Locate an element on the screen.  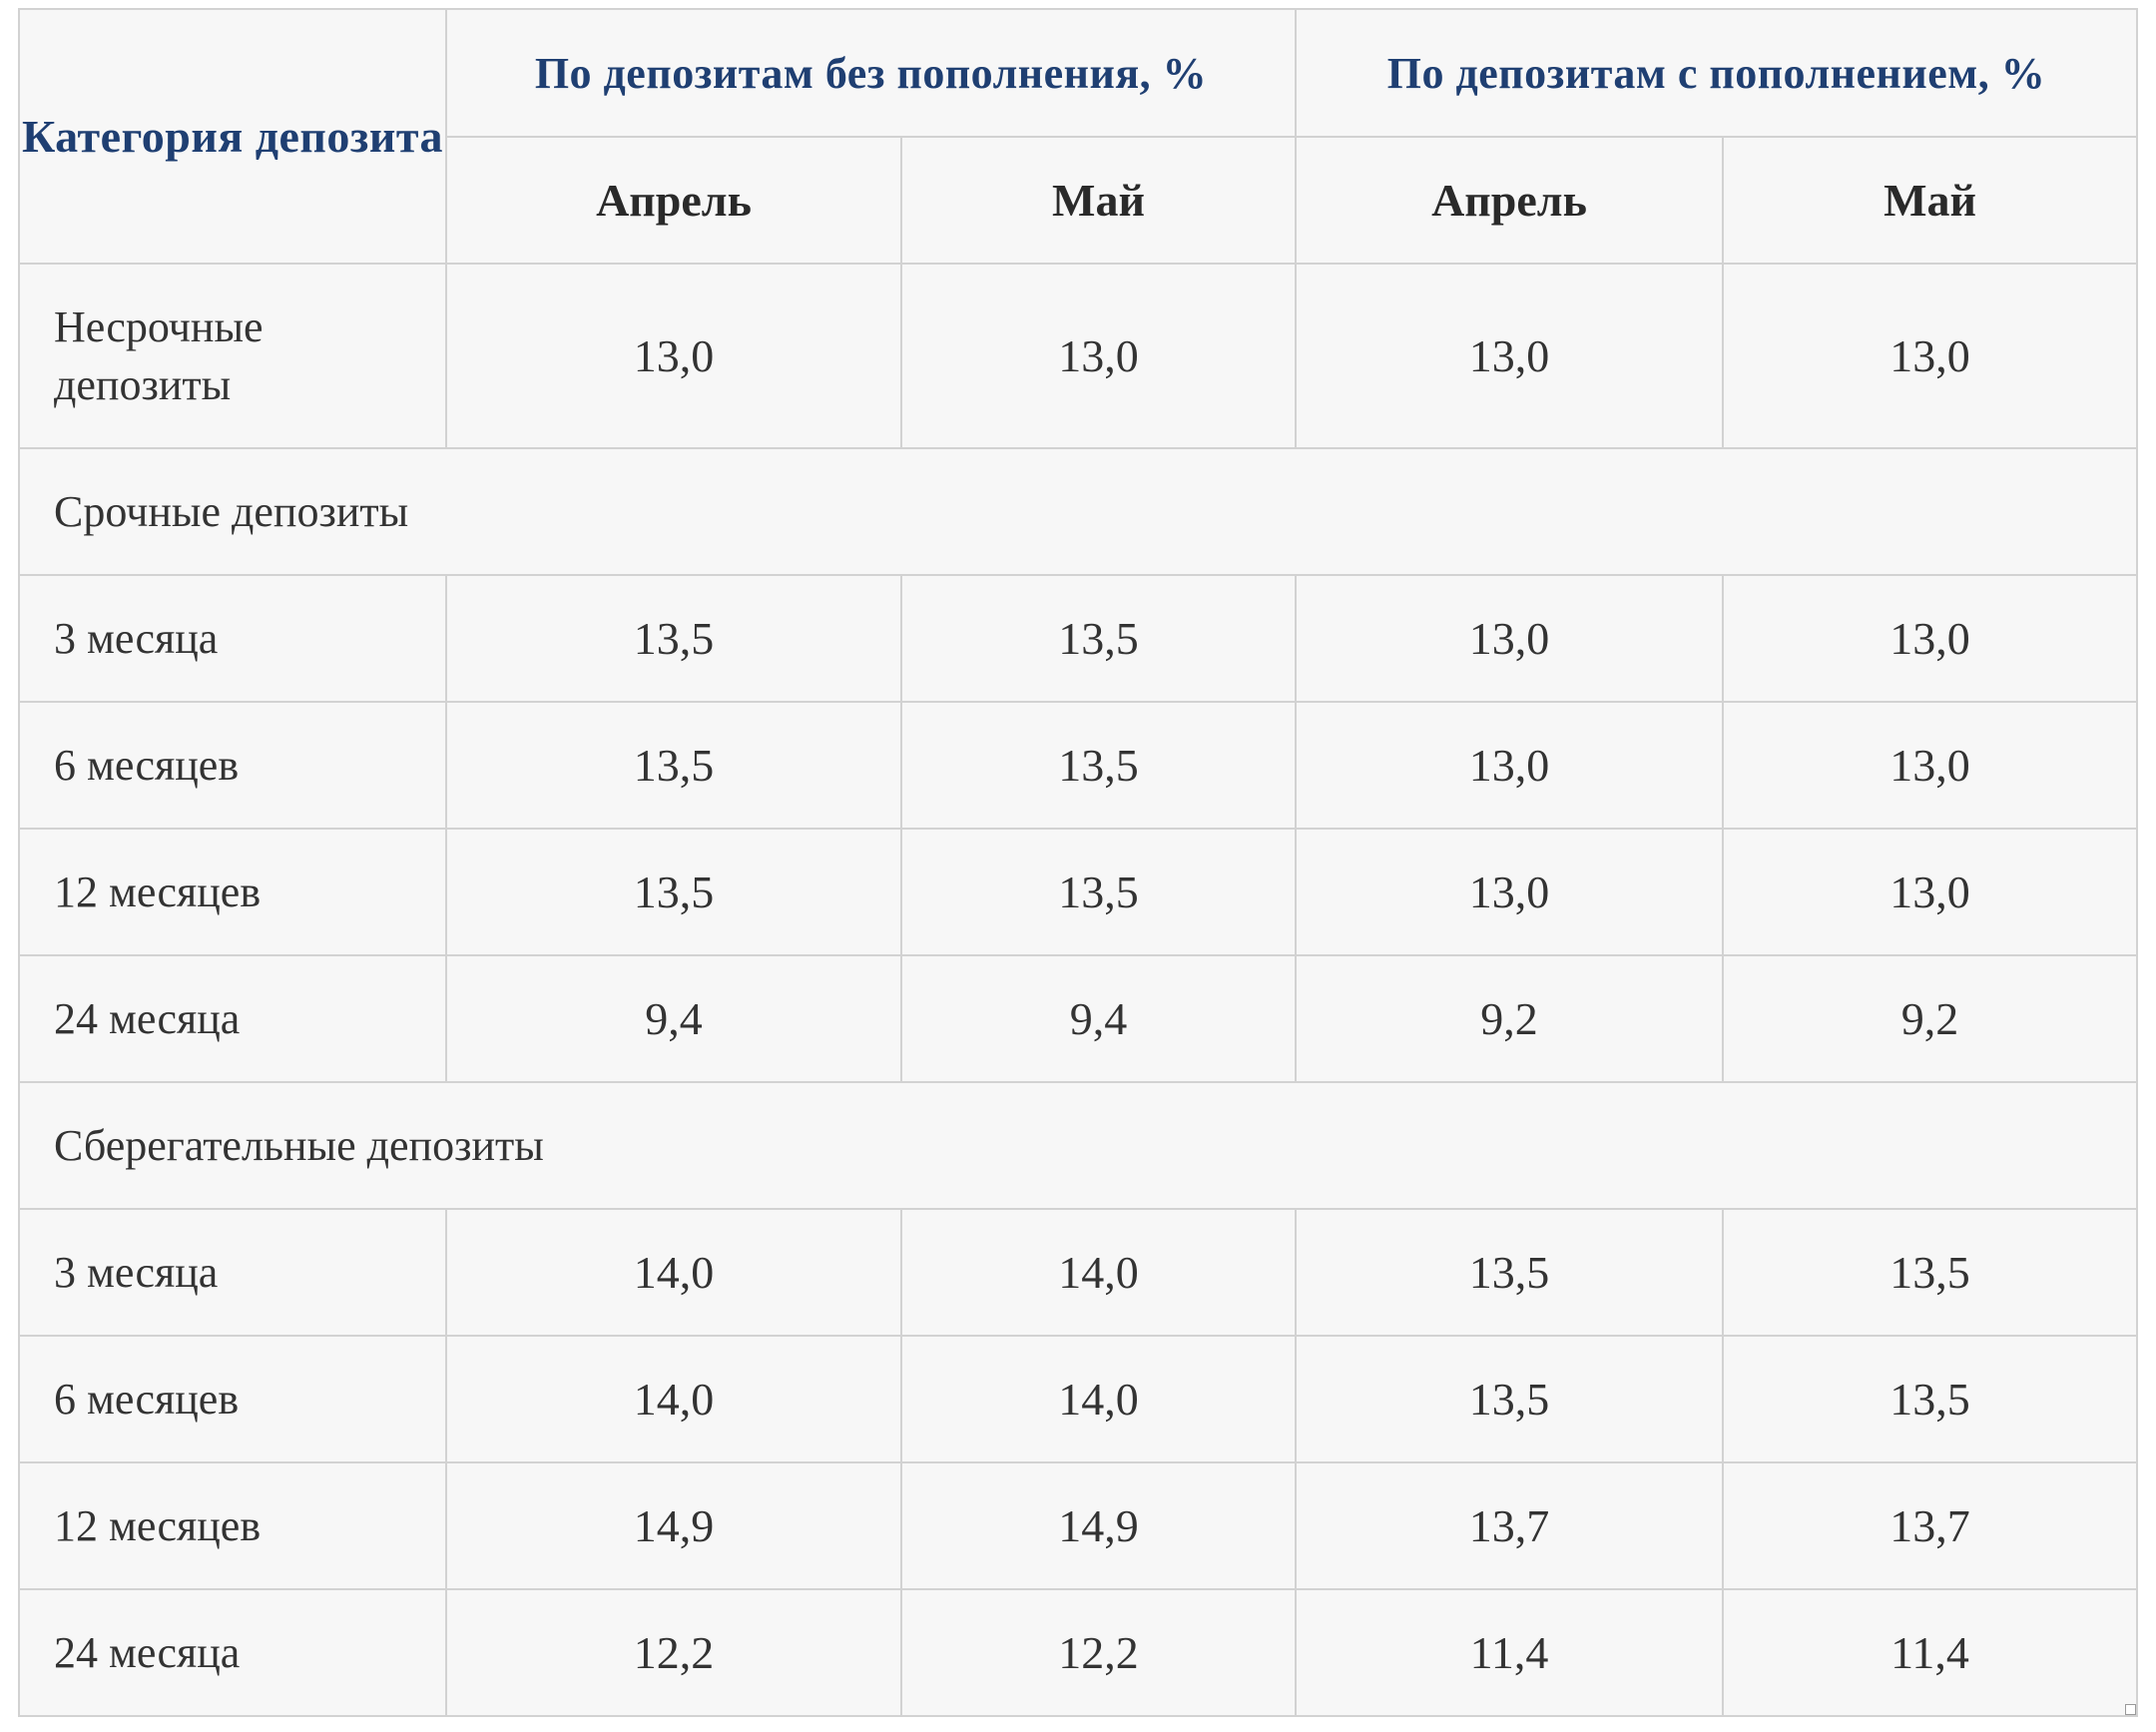
header-group-without-replenishment: По депозитам без пополнения, % is located at coordinates (871, 73).